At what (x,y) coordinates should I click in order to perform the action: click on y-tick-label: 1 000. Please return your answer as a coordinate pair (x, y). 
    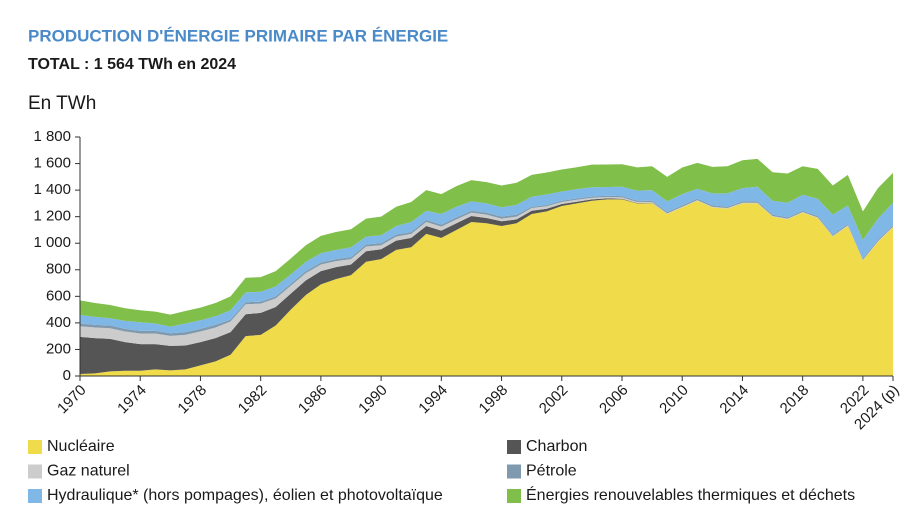
    Looking at the image, I should click on (52, 242).